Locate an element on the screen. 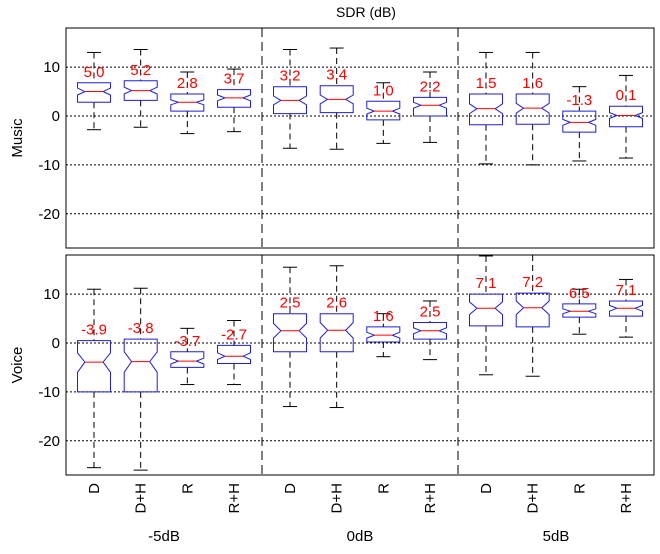  group-label: -5dB is located at coordinates (164, 536).